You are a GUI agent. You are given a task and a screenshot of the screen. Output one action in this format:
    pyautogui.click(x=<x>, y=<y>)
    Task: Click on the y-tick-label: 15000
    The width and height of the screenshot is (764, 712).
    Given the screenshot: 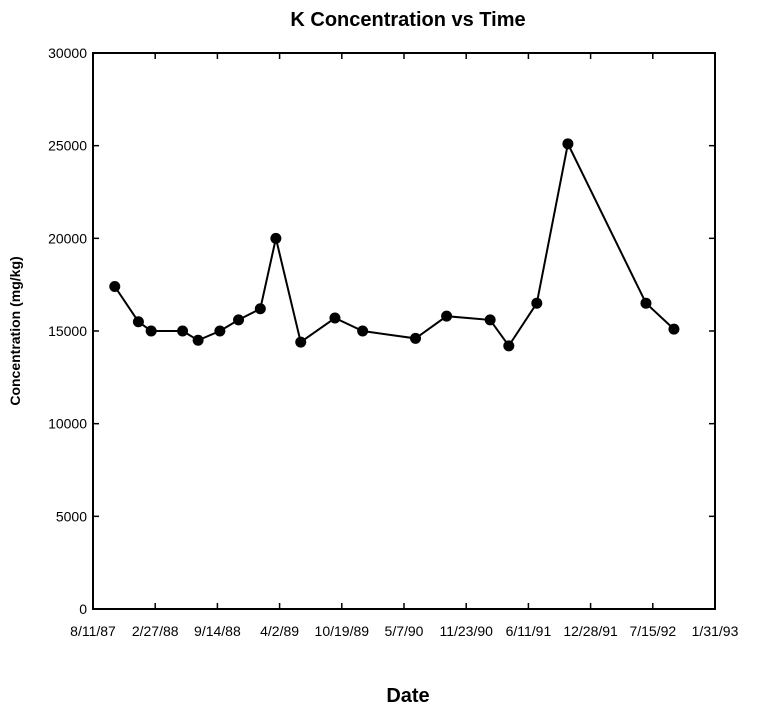 What is the action you would take?
    pyautogui.click(x=67, y=331)
    